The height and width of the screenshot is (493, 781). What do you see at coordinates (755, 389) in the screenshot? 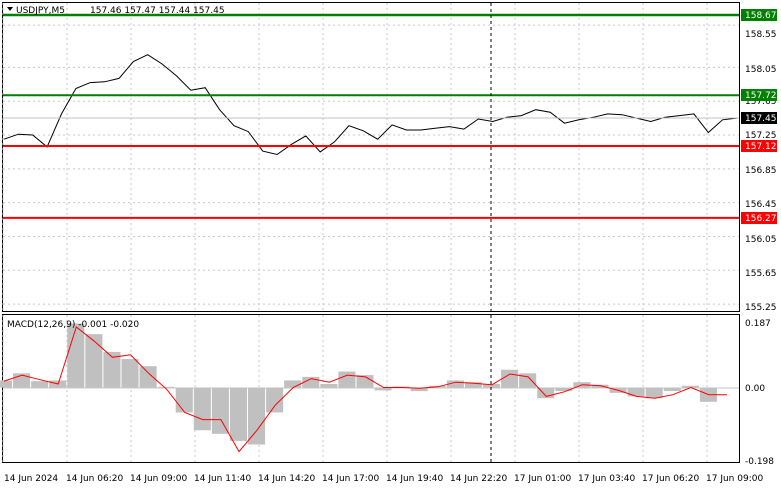
I see `macd-tick: 0.00` at bounding box center [755, 389].